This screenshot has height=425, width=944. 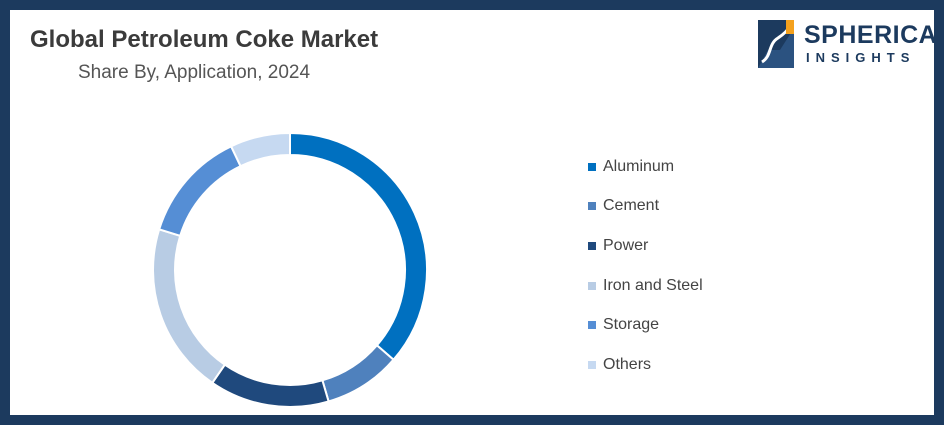 I want to click on legend-label: Iron and Steel, so click(x=653, y=285).